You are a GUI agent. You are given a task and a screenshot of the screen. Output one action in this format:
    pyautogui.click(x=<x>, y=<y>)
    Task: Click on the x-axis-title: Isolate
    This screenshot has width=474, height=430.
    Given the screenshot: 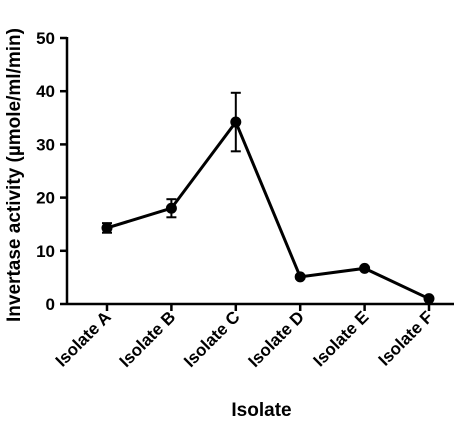 What is the action you would take?
    pyautogui.click(x=261, y=410)
    